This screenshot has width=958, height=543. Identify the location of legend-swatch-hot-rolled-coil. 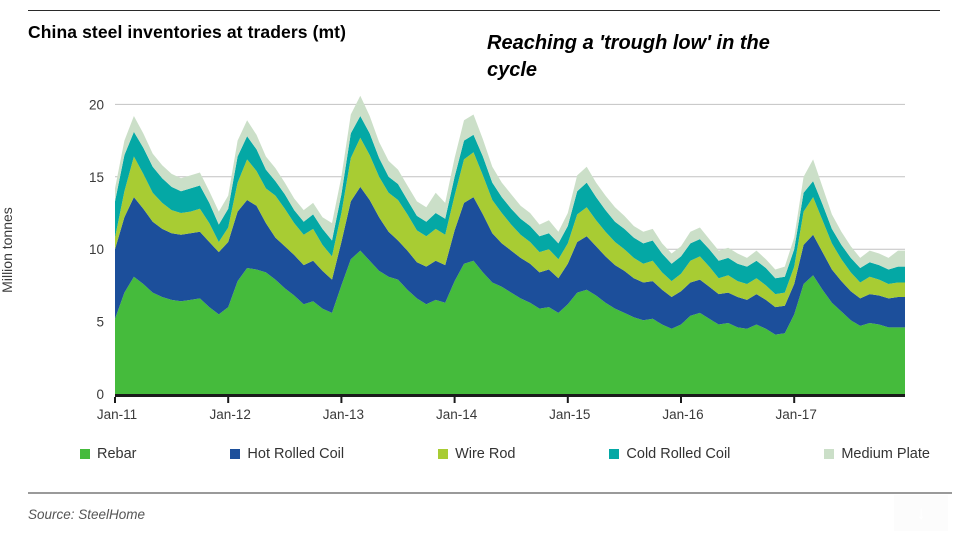
(235, 454).